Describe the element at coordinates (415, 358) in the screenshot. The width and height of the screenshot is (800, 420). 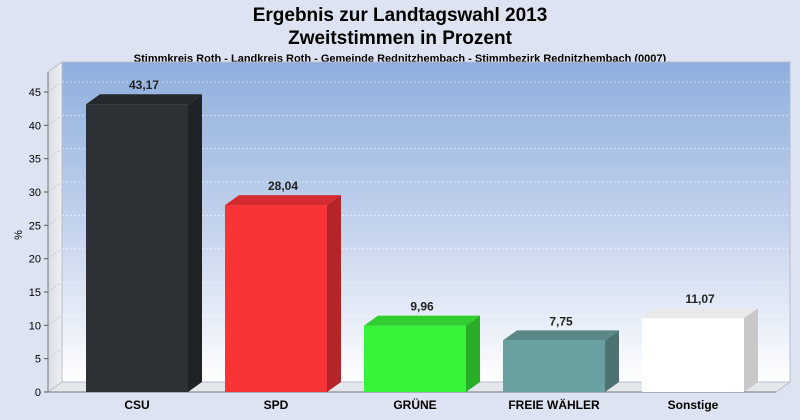
I see `bar-gr-ne` at that location.